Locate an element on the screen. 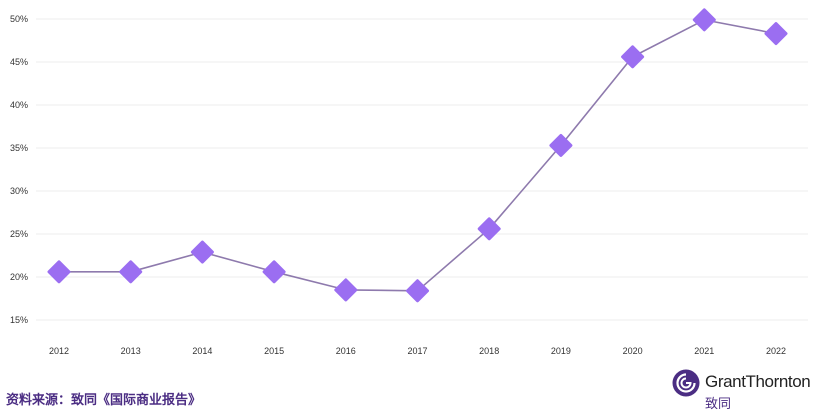  y-tick-label: 45% is located at coordinates (19, 62).